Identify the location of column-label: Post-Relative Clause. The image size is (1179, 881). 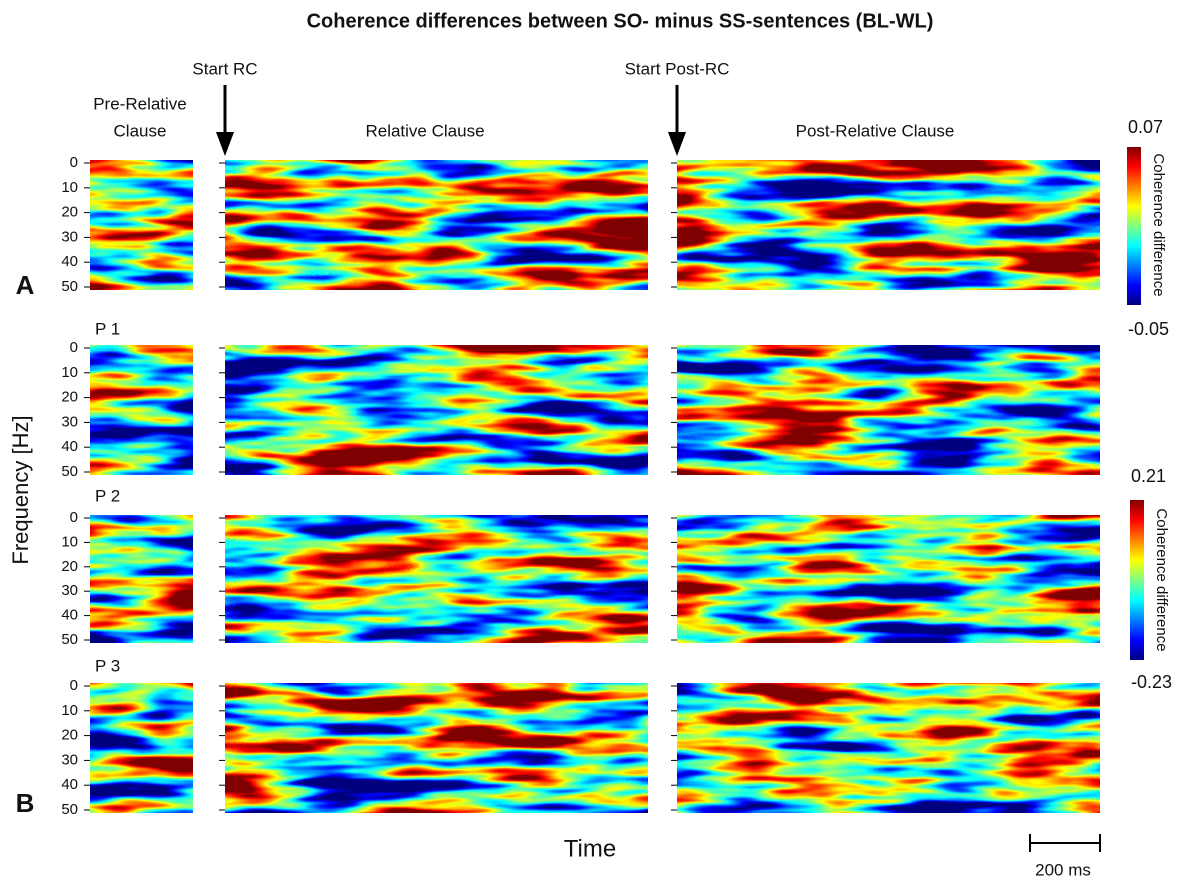
(875, 130).